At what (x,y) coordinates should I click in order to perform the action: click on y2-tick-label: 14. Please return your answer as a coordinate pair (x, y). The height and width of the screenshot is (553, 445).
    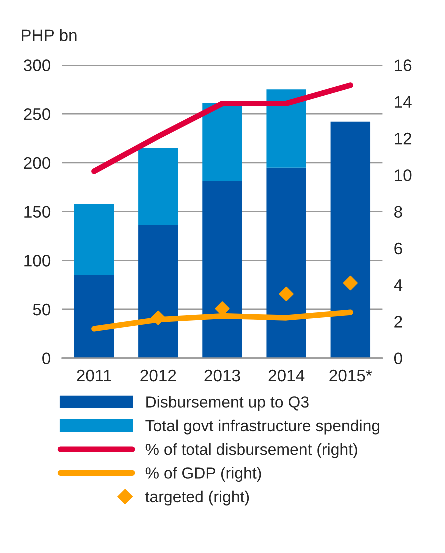
    Looking at the image, I should click on (403, 102).